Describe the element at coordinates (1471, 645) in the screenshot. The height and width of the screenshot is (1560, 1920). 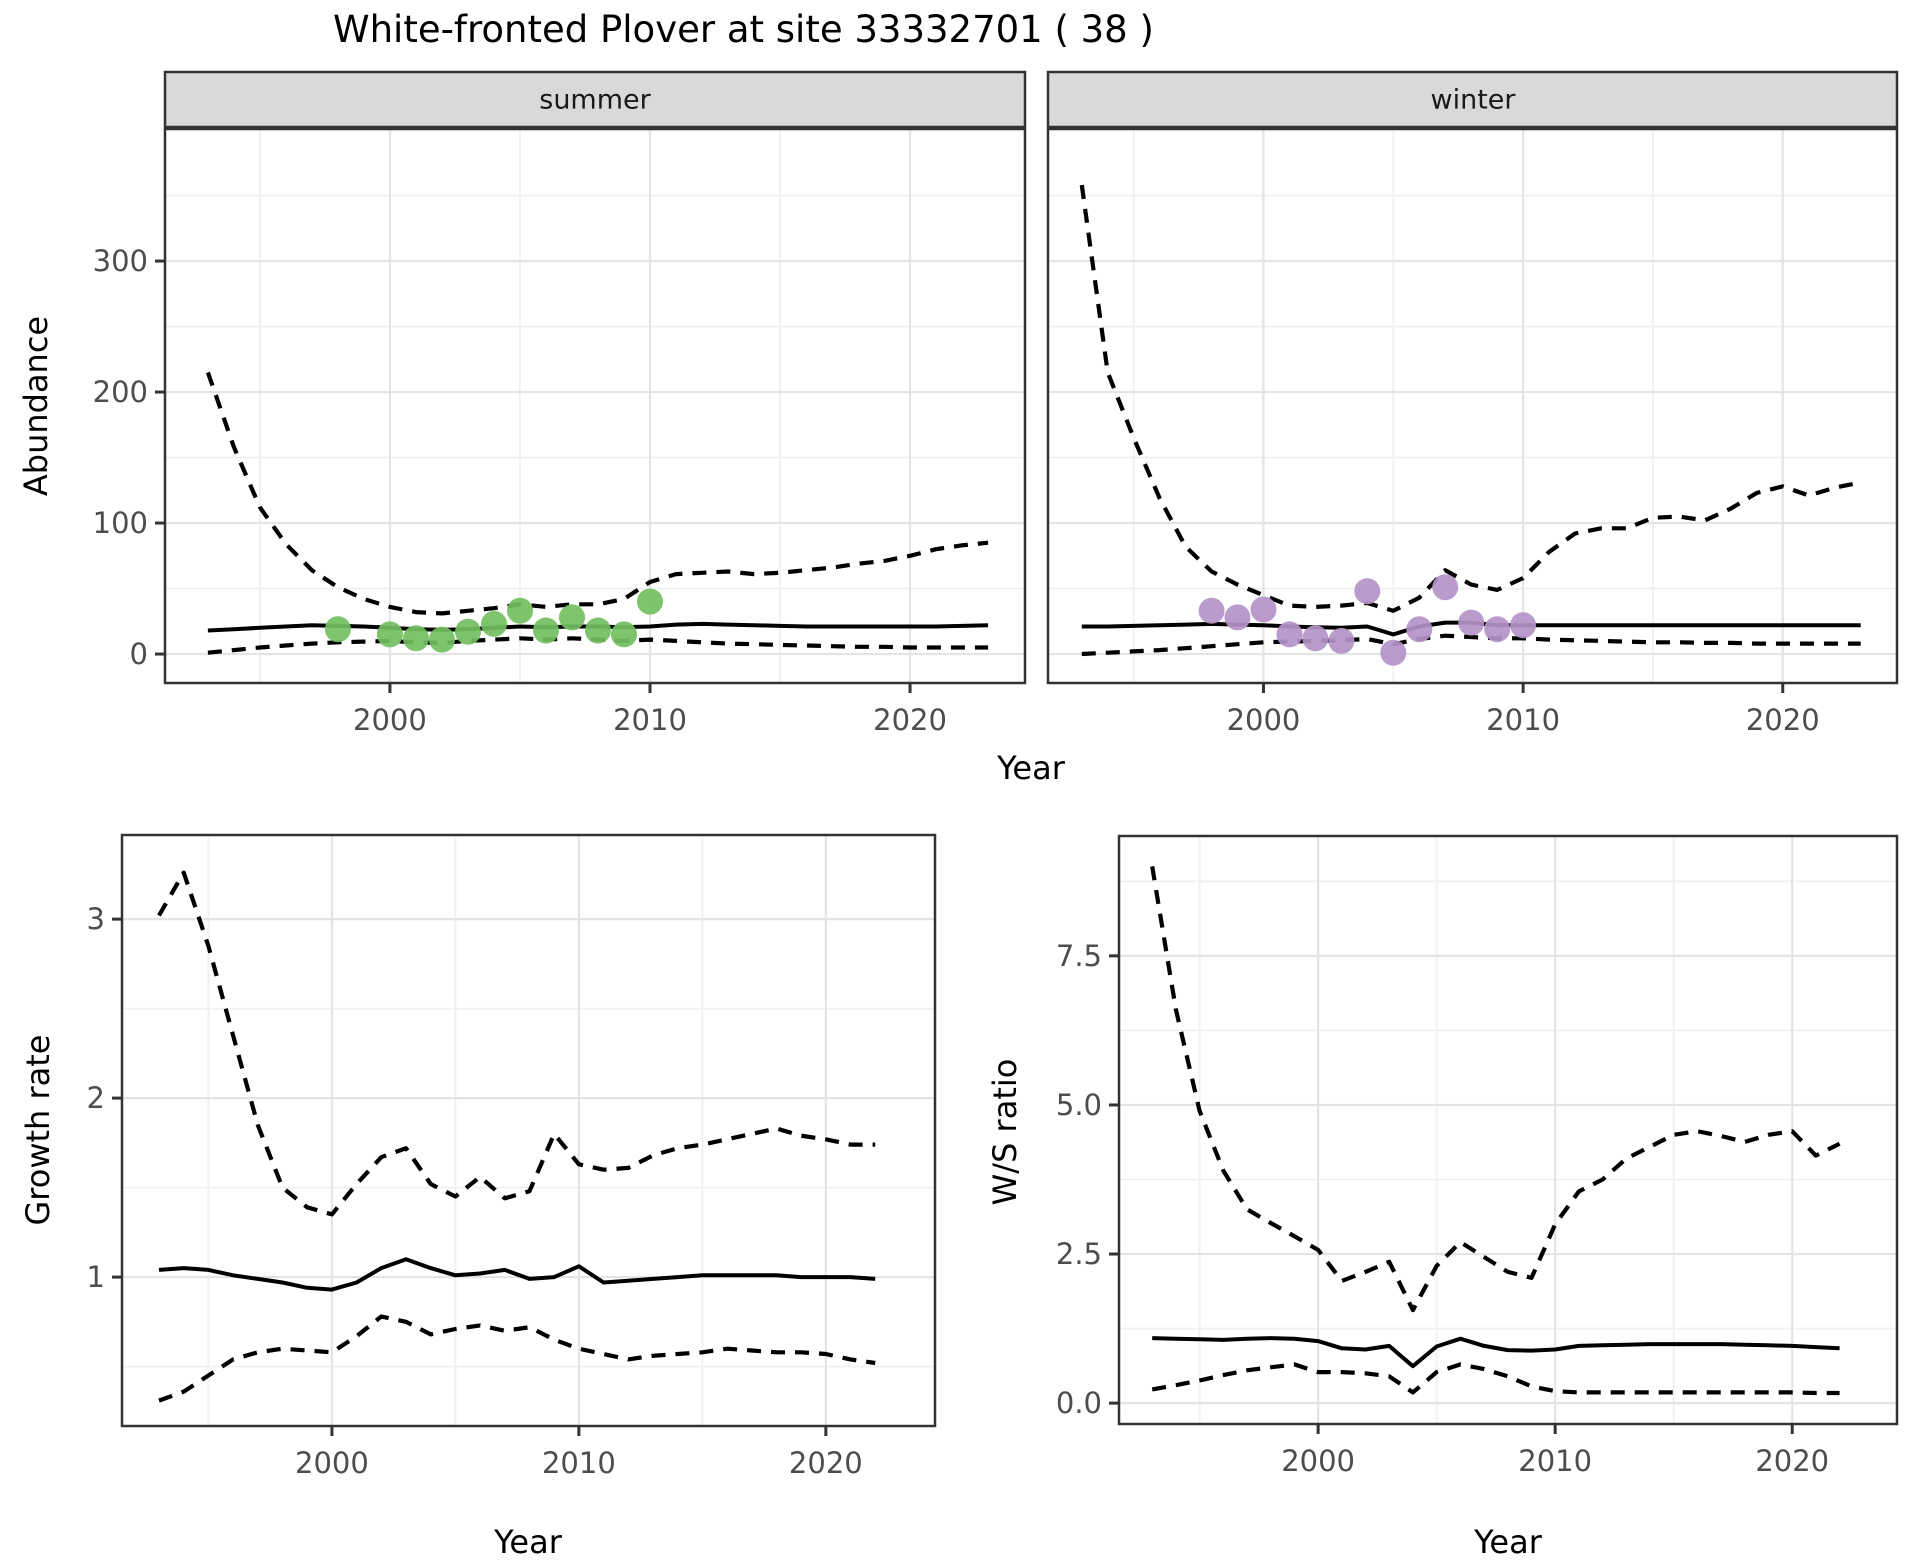
I see `series-lower-95ci-abundance-winter` at that location.